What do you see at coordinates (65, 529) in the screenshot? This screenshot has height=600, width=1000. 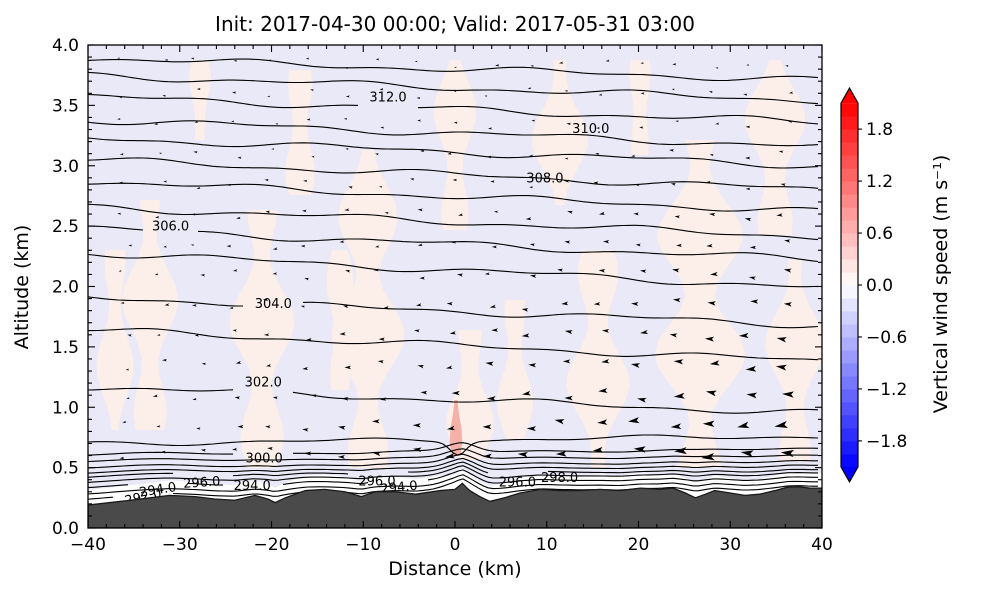 I see `y-tick-label: 0.0` at bounding box center [65, 529].